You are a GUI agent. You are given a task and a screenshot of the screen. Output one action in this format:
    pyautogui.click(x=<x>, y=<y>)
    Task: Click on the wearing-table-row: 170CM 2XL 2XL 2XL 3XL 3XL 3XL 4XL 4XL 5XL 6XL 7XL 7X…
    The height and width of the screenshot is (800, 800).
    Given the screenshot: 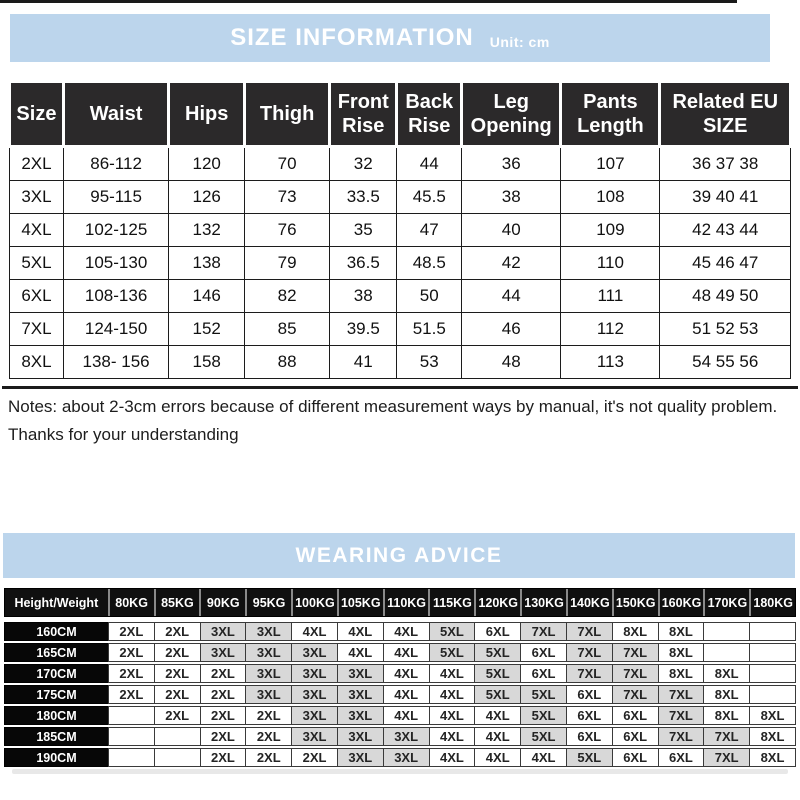 What is the action you would take?
    pyautogui.click(x=400, y=673)
    